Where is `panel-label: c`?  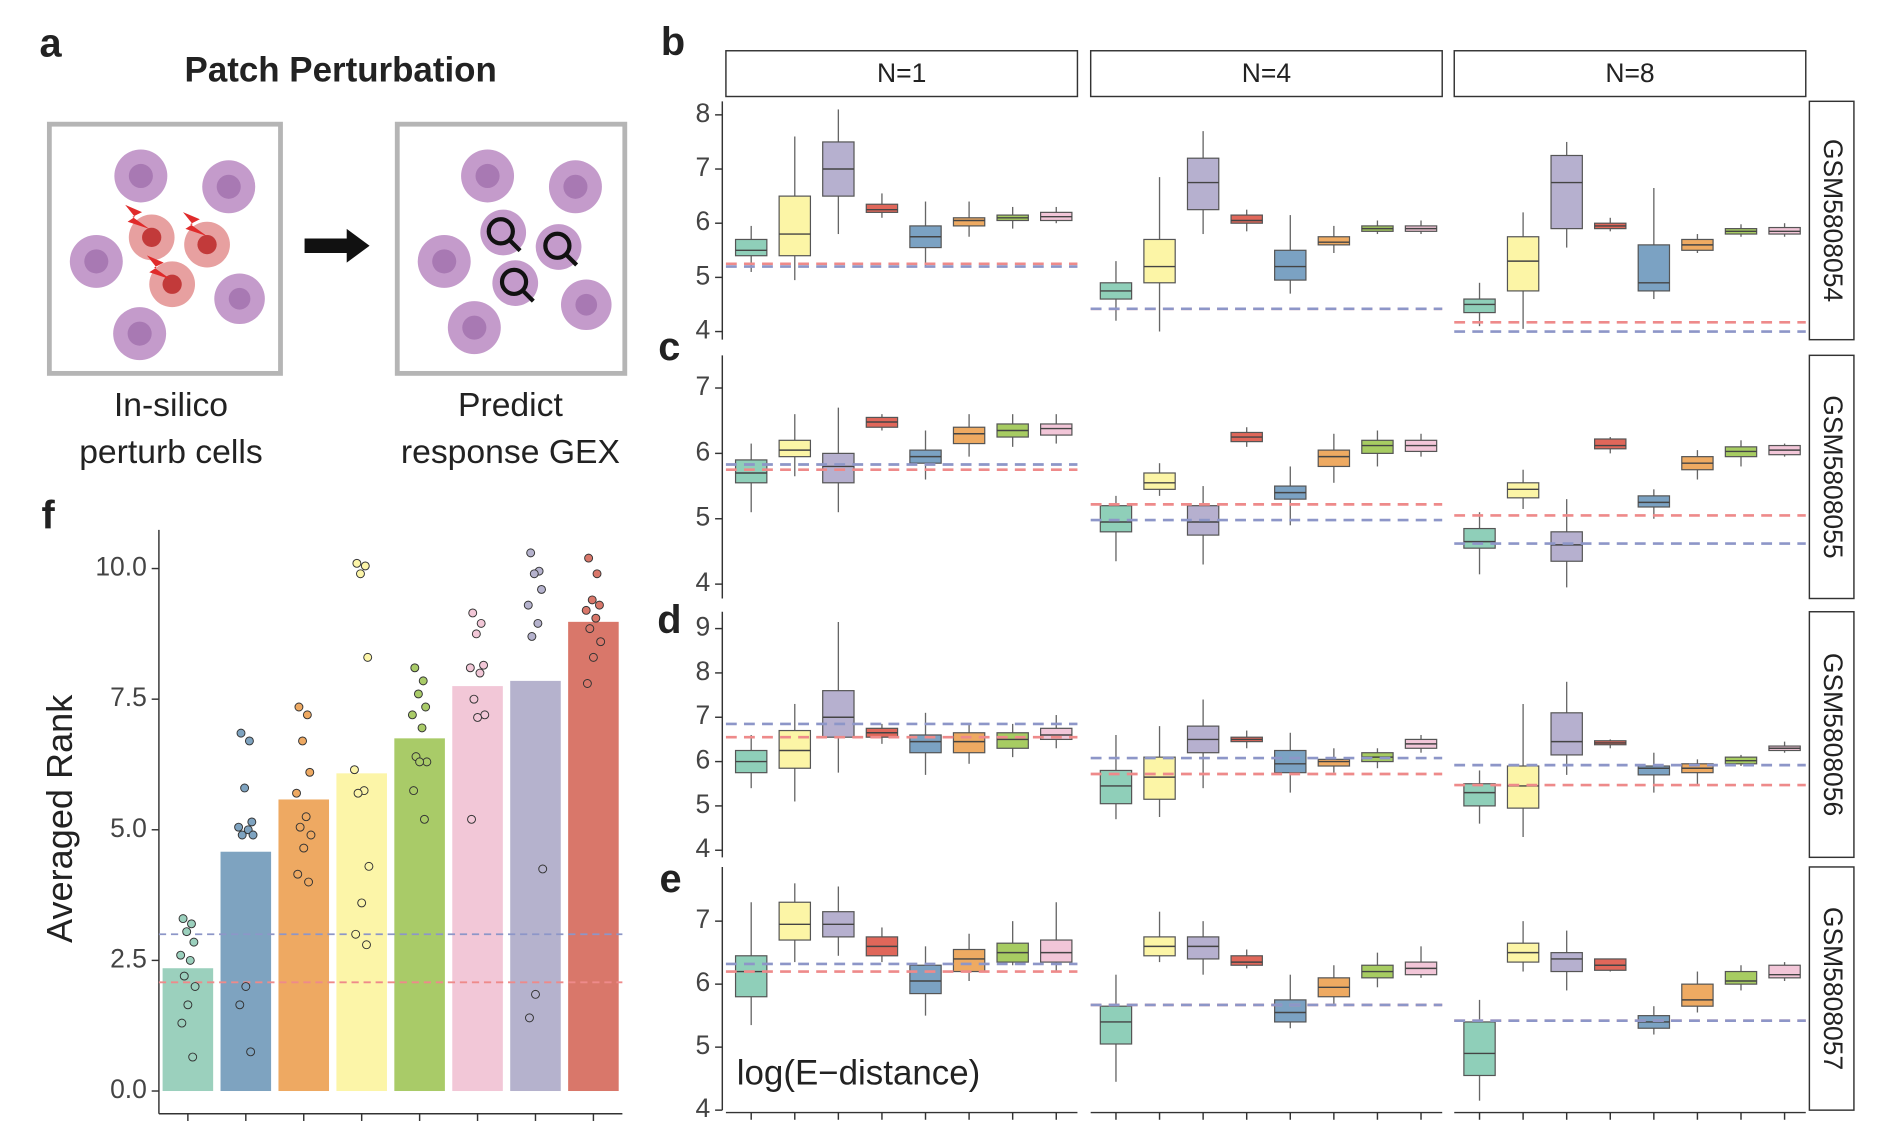 panel-label: c is located at coordinates (669, 347).